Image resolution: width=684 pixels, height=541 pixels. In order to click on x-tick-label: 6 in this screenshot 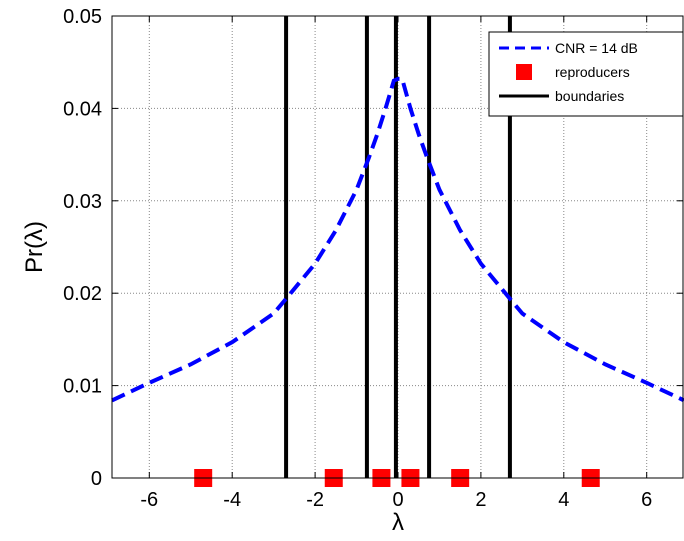, I will do `click(646, 500)`.